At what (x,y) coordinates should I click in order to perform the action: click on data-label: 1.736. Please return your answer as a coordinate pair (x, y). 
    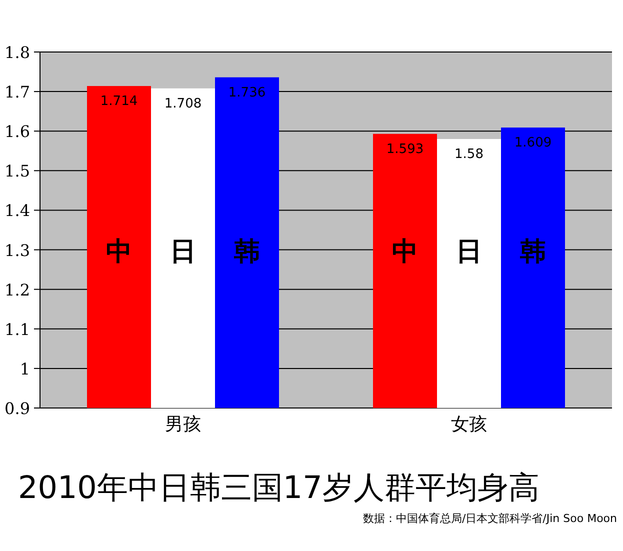
    Looking at the image, I should click on (247, 92).